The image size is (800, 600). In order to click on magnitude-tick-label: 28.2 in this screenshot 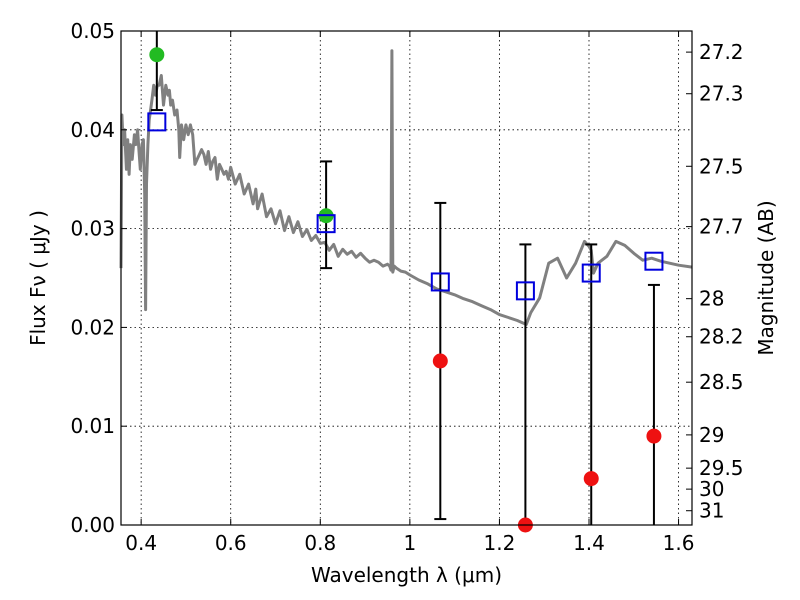, I will do `click(721, 337)`.